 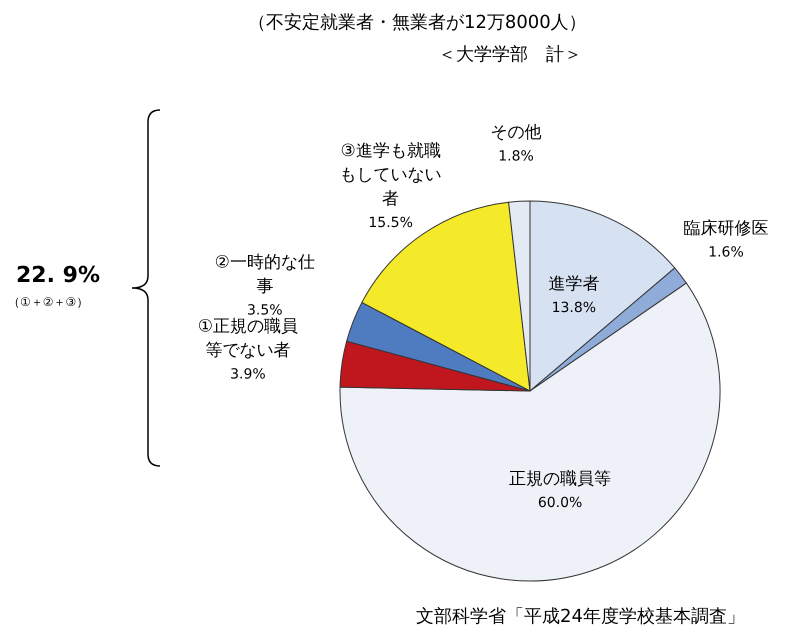 I want to click on text: 22. 9%, so click(x=58, y=275).